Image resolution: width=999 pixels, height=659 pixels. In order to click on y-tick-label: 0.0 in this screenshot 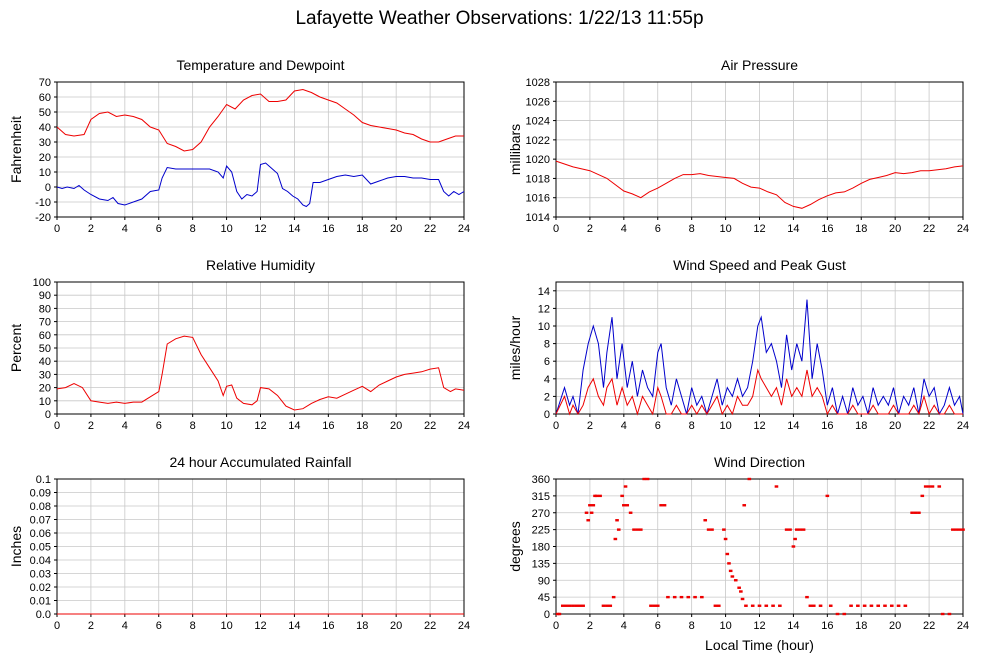, I will do `click(43, 615)`.